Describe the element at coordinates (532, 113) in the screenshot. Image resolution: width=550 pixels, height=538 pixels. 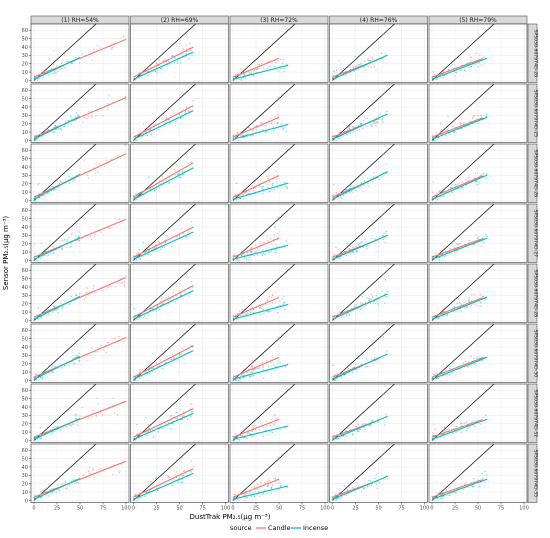
I see `row-strip` at that location.